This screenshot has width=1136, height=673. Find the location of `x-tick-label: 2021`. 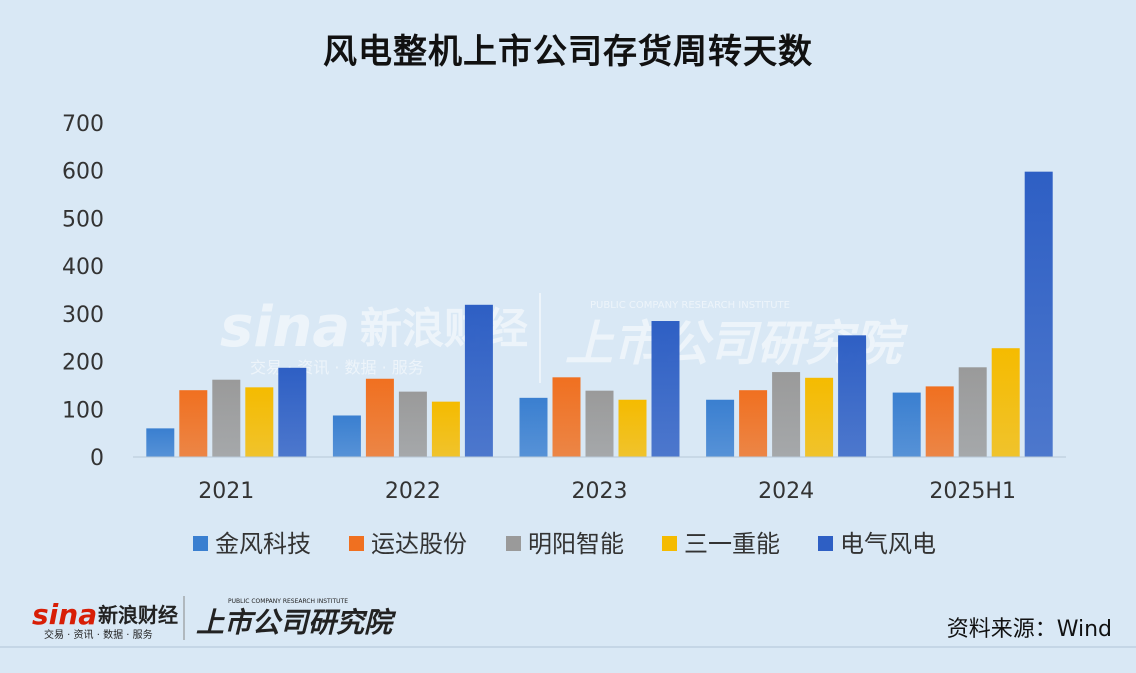

x-tick-label: 2021 is located at coordinates (226, 491).